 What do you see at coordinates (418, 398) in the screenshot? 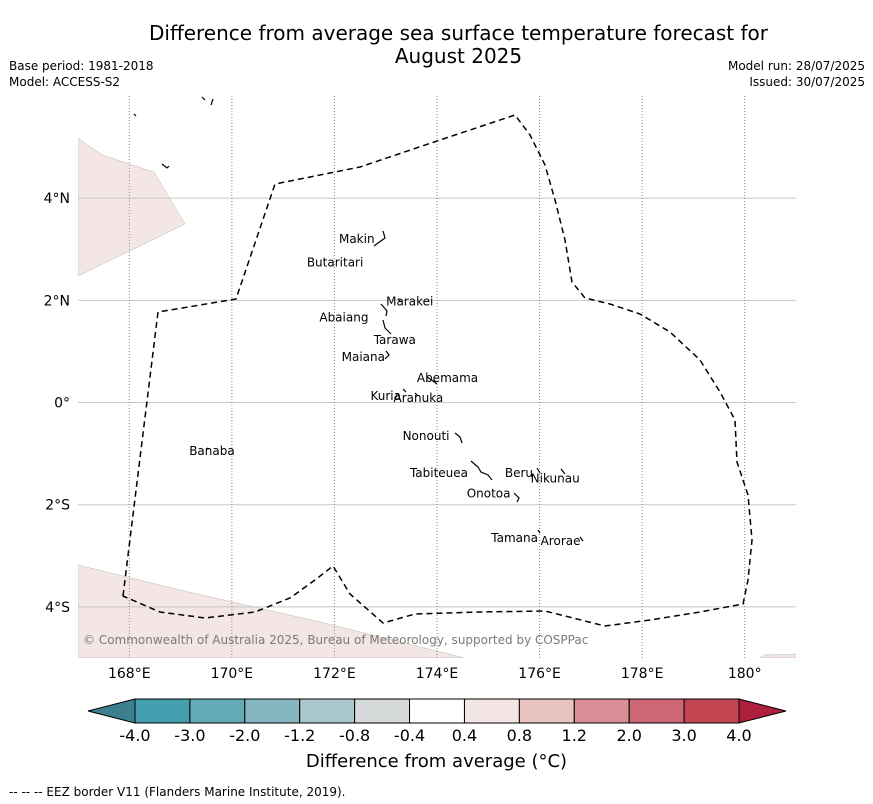
I see `place-label: Aranuka` at bounding box center [418, 398].